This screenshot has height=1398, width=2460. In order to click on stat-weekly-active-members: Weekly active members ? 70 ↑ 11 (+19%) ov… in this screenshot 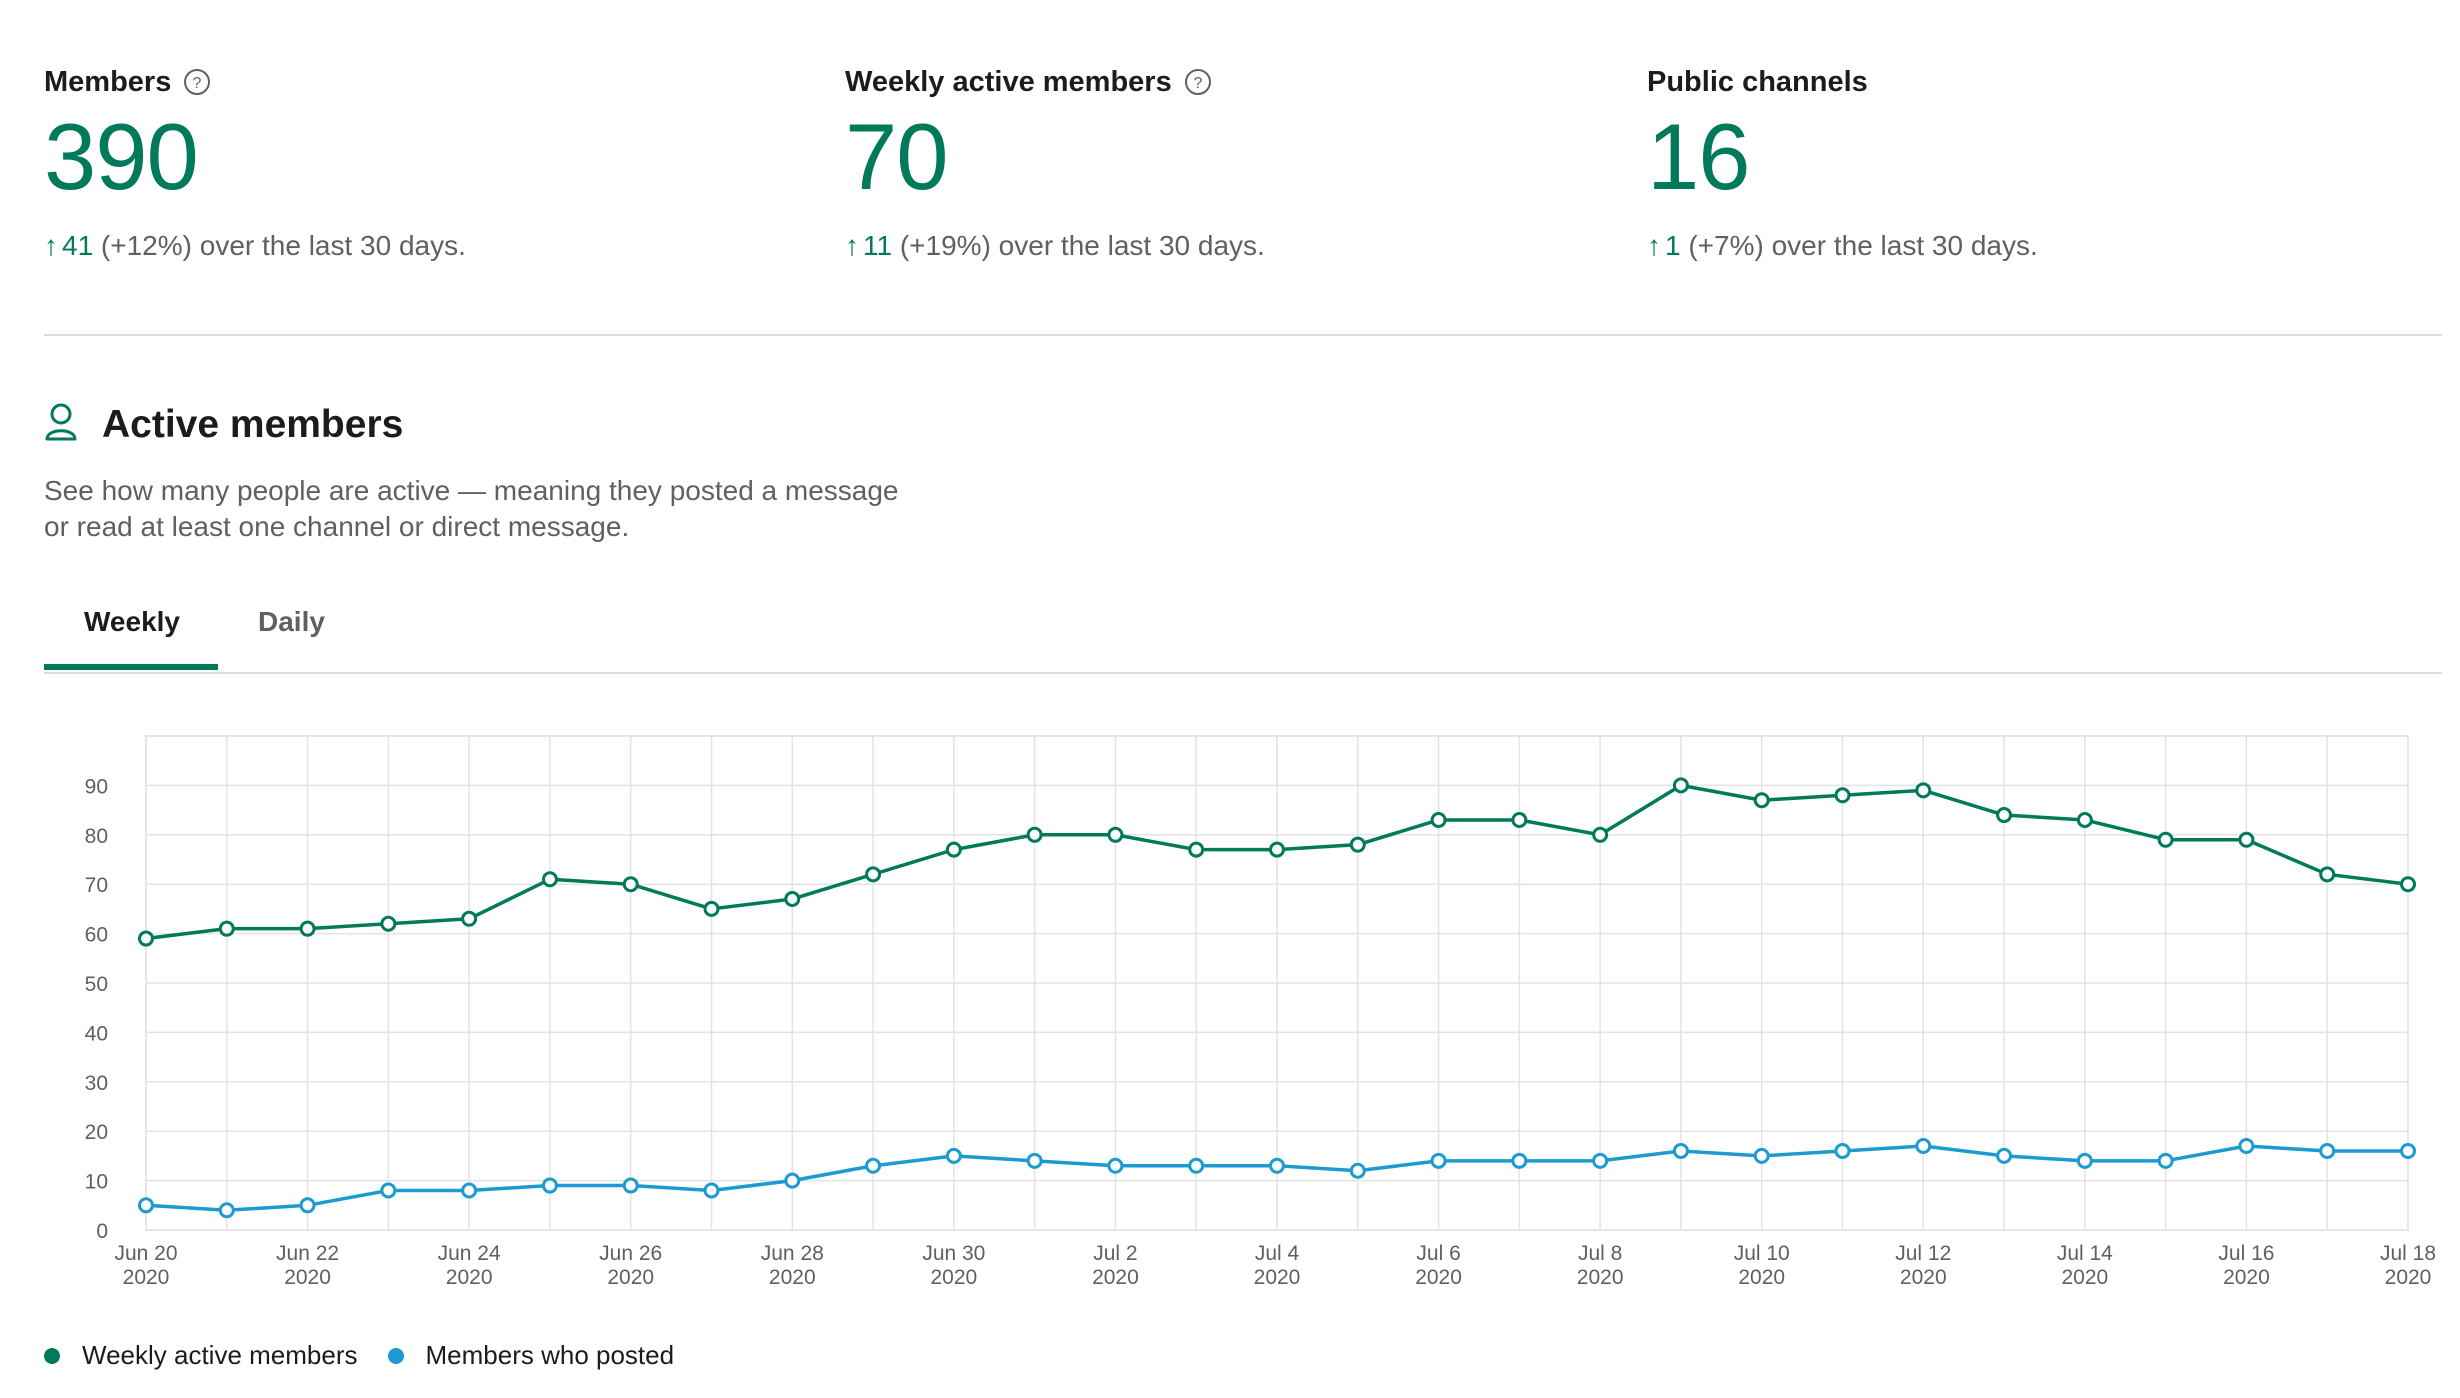, I will do `click(1055, 162)`.